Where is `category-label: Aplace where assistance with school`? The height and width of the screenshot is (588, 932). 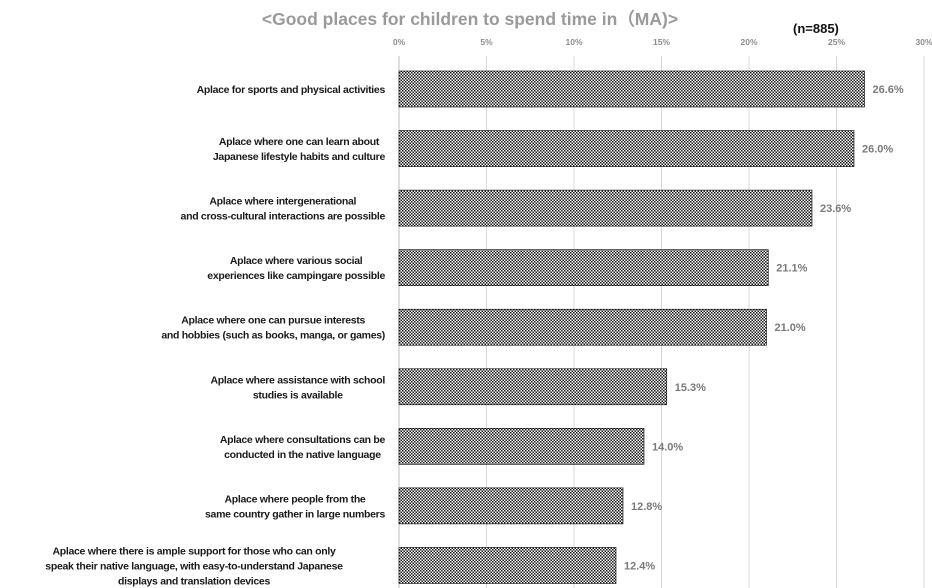 category-label: Aplace where assistance with school is located at coordinates (298, 380).